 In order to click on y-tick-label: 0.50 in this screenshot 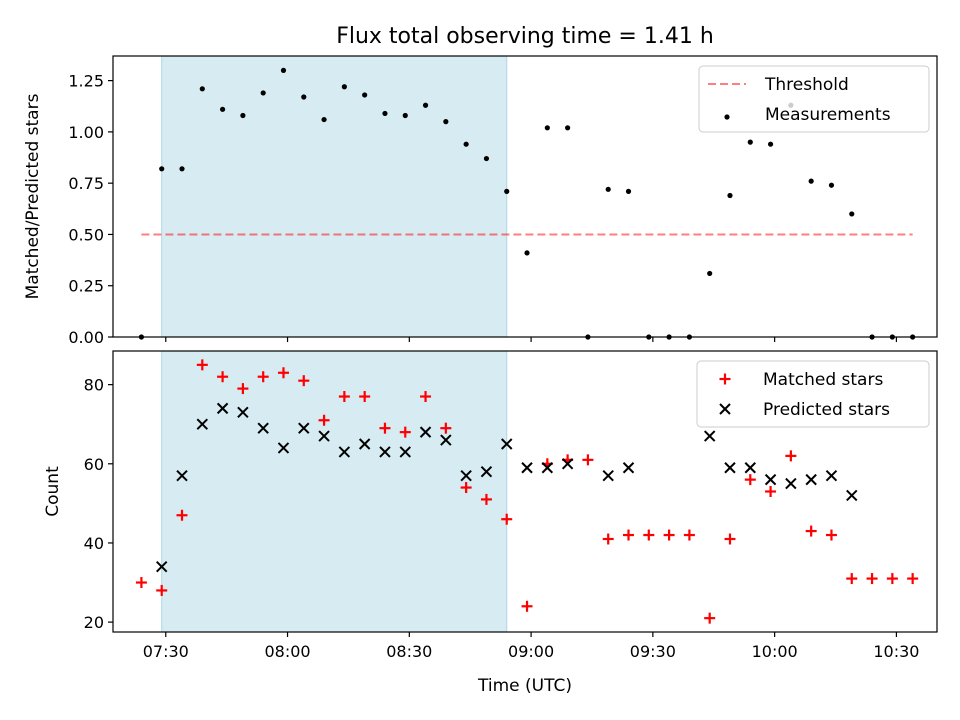, I will do `click(86, 234)`.